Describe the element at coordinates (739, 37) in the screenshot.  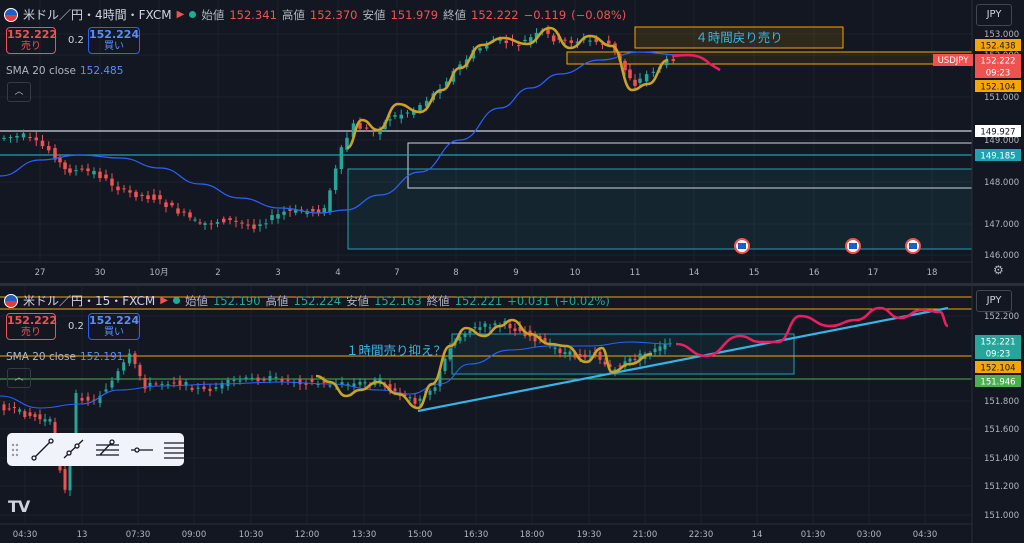
I see `annotation-box` at that location.